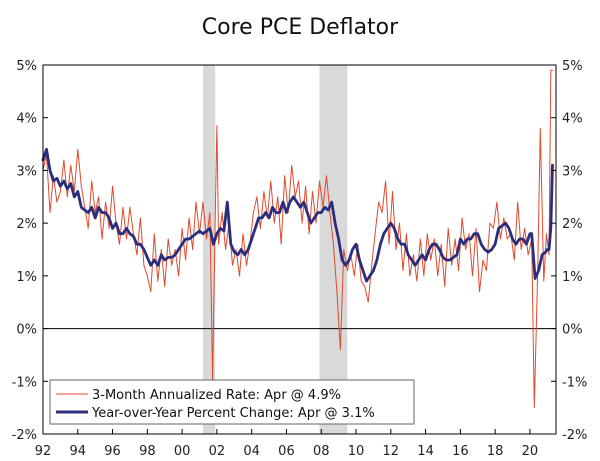  I want to click on ytick-right-label: -2%, so click(574, 435).